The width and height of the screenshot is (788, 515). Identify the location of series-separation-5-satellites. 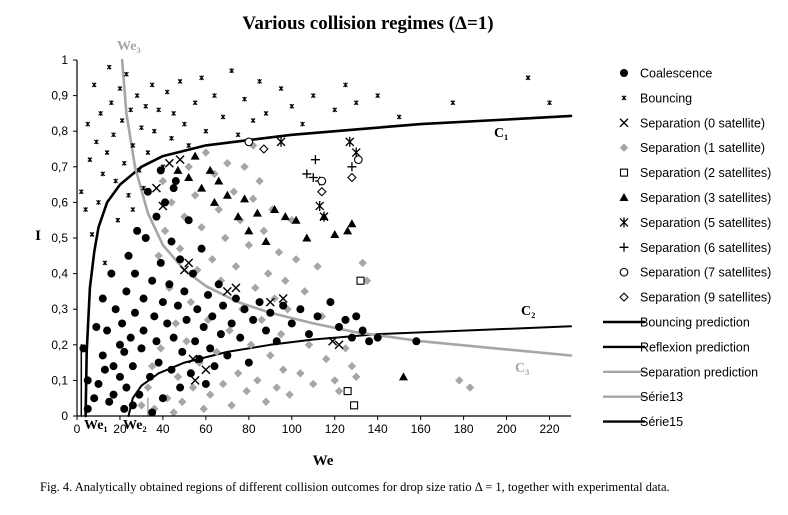
(318, 179).